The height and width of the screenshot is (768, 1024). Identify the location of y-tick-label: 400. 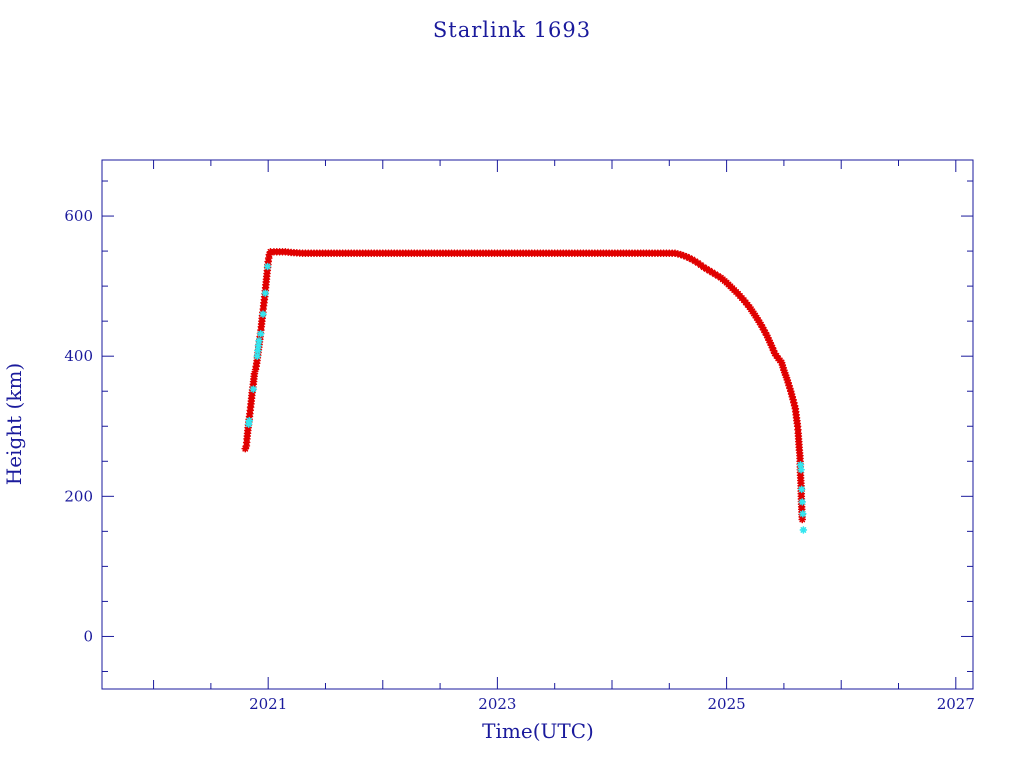
(78, 356).